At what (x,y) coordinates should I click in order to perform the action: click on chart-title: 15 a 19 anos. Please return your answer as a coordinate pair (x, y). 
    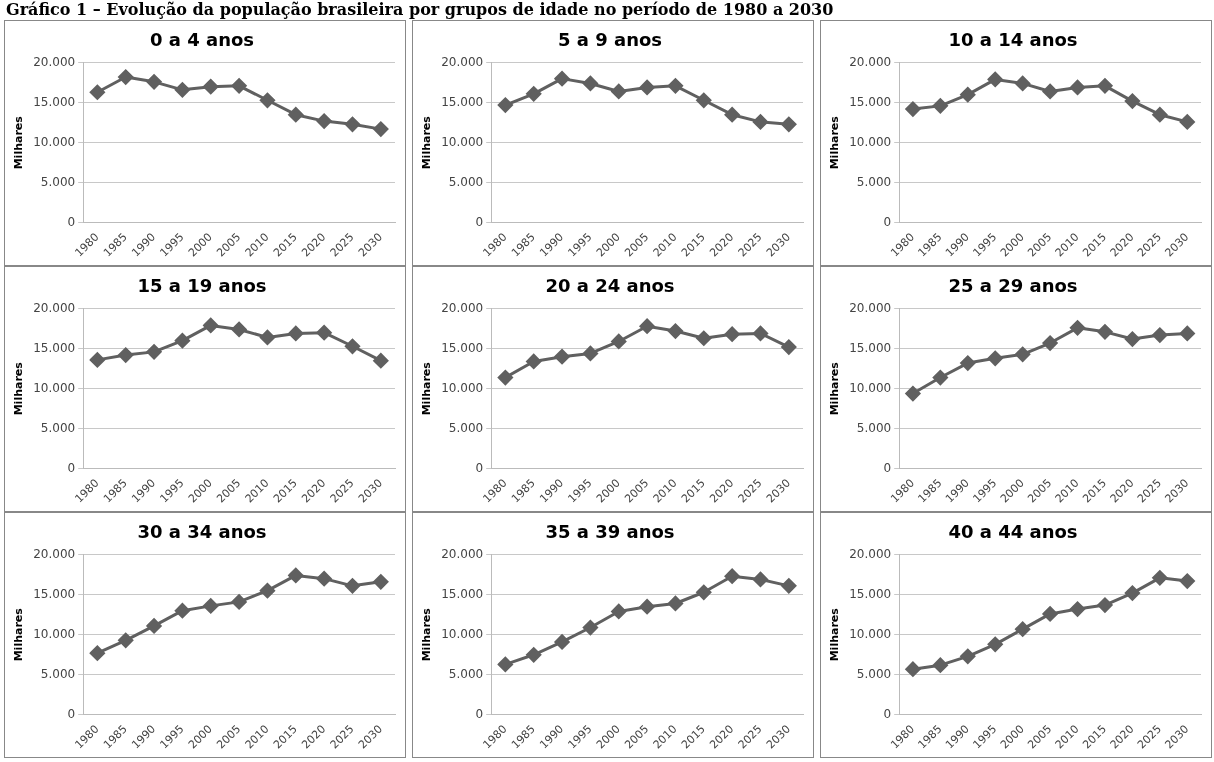
    Looking at the image, I should click on (202, 286).